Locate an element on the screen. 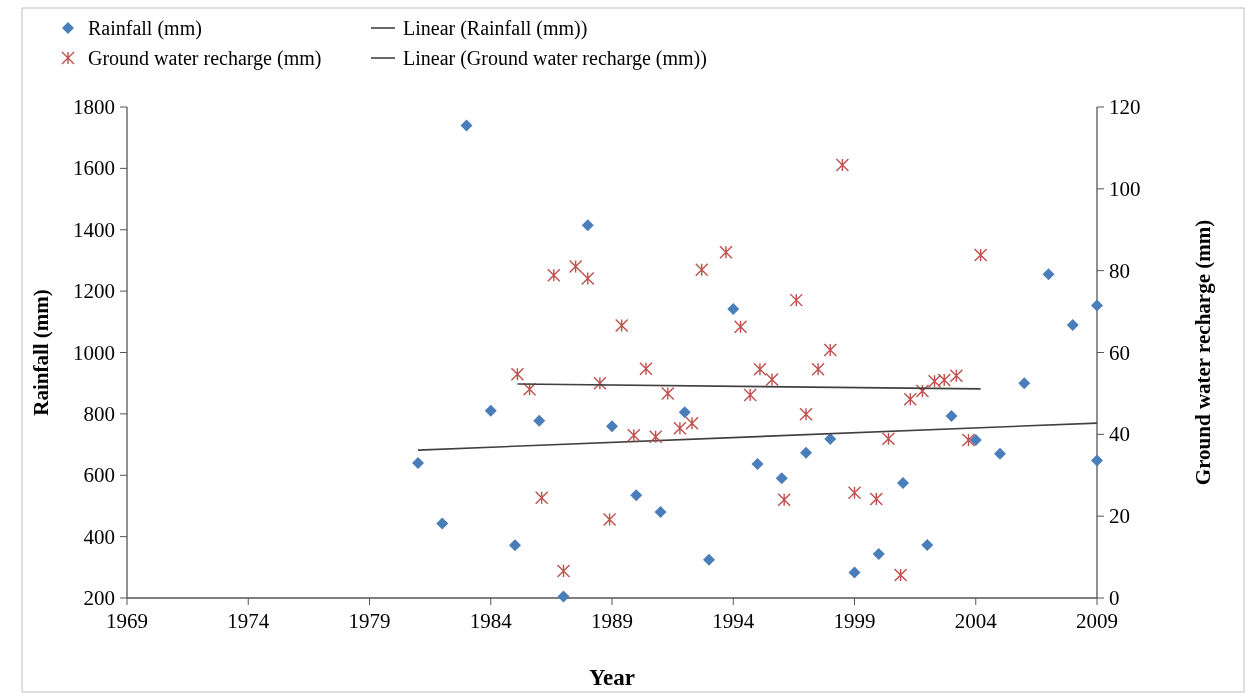 Image resolution: width=1250 pixels, height=698 pixels. y-tick-label: 600 is located at coordinates (99, 475).